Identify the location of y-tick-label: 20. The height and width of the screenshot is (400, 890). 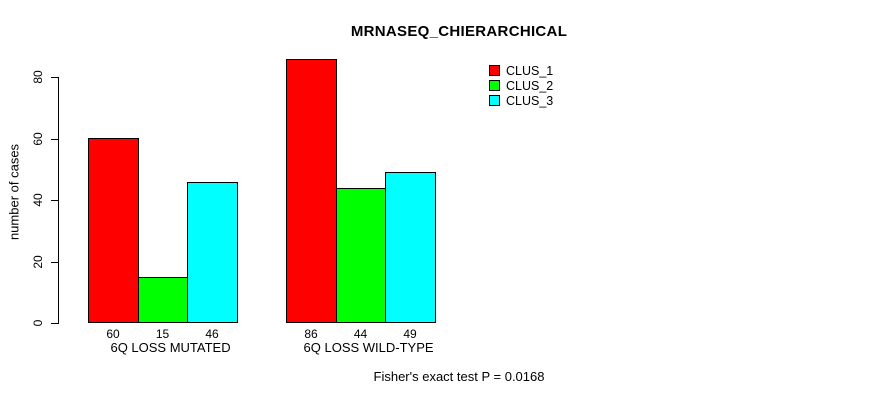
(38, 262).